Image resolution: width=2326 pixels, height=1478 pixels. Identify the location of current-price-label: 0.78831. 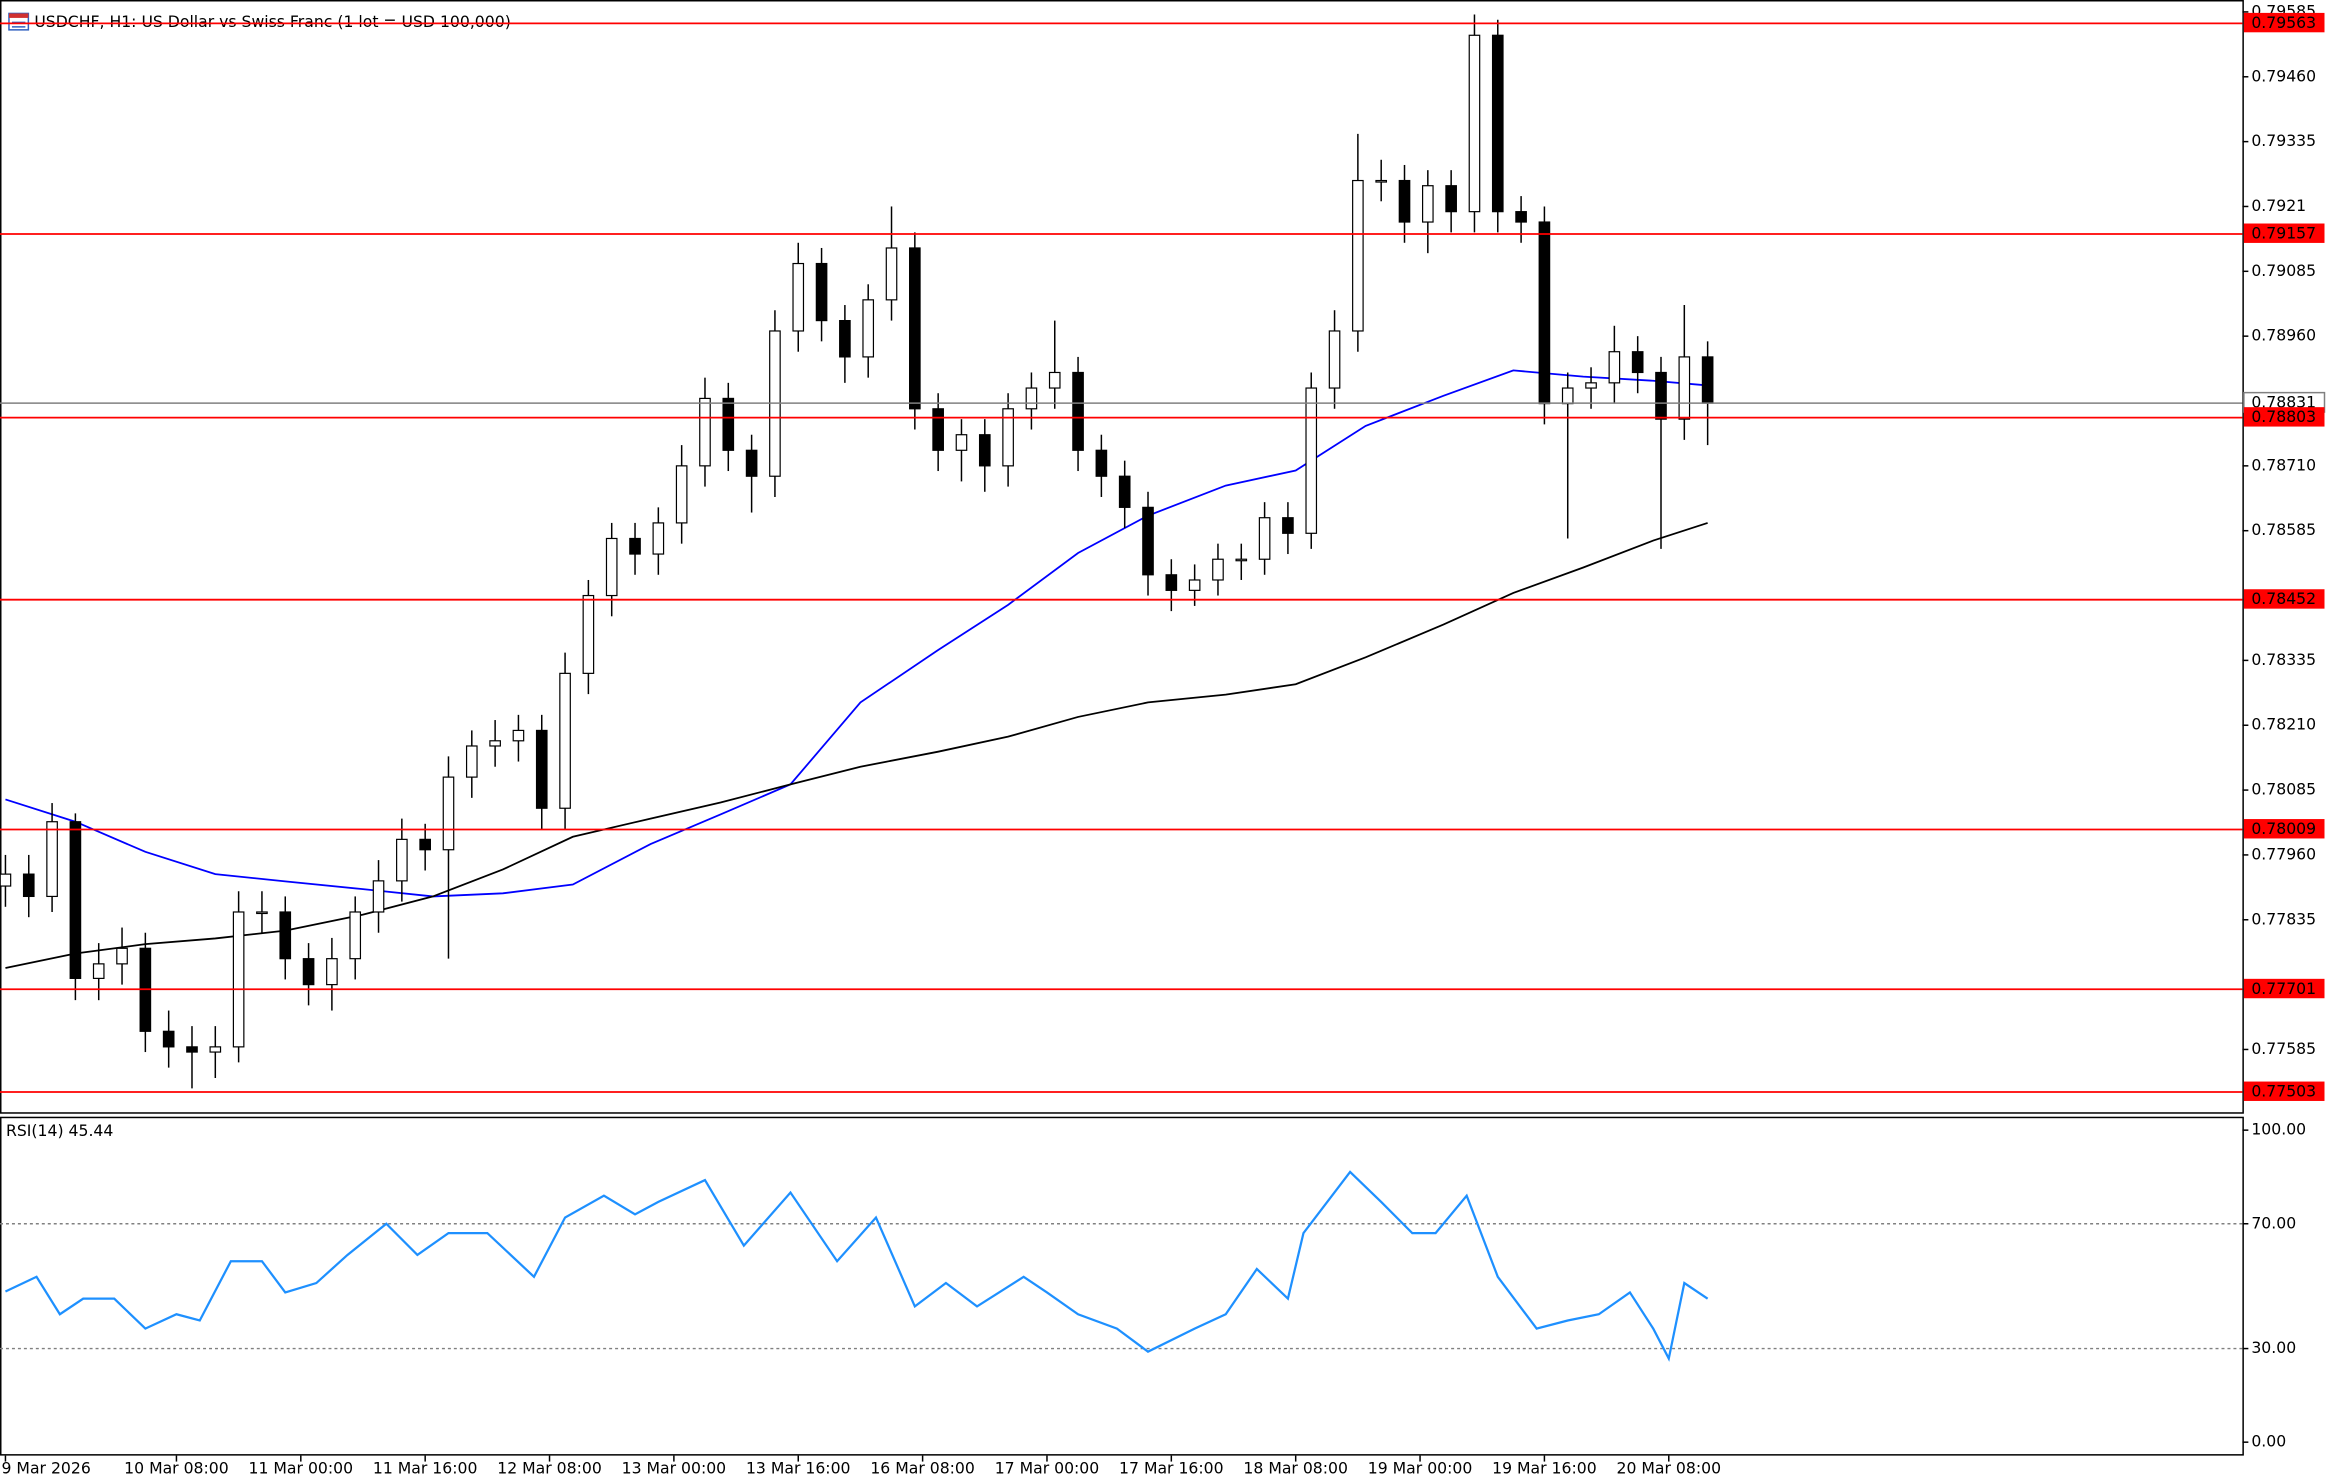
(2283, 402).